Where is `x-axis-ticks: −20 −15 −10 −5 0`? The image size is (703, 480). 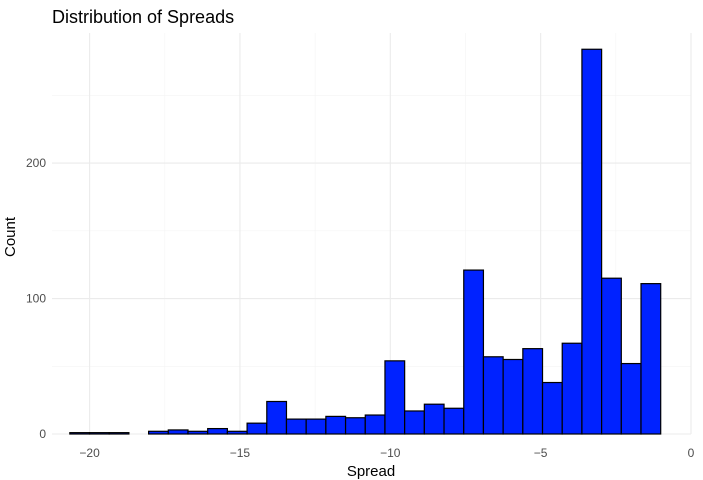
x-axis-ticks: −20 −15 −10 −5 0 is located at coordinates (386, 453).